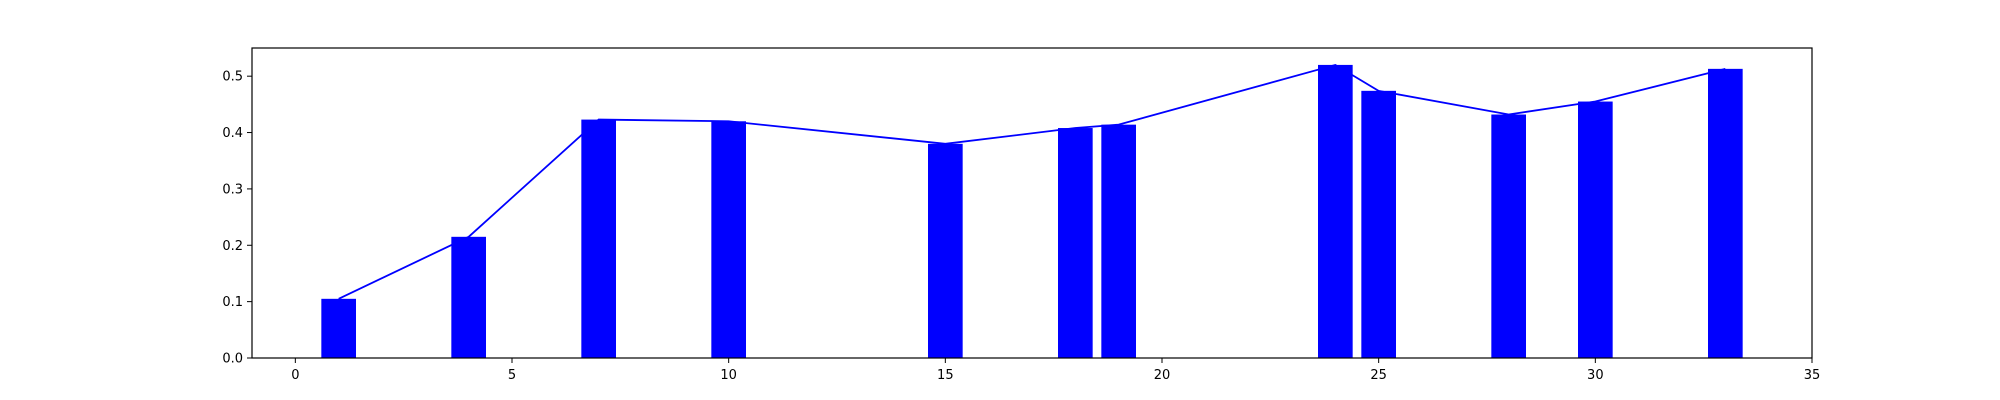 Image resolution: width=2000 pixels, height=400 pixels. Describe the element at coordinates (1378, 375) in the screenshot. I see `x-tick-label-25: 25` at that location.